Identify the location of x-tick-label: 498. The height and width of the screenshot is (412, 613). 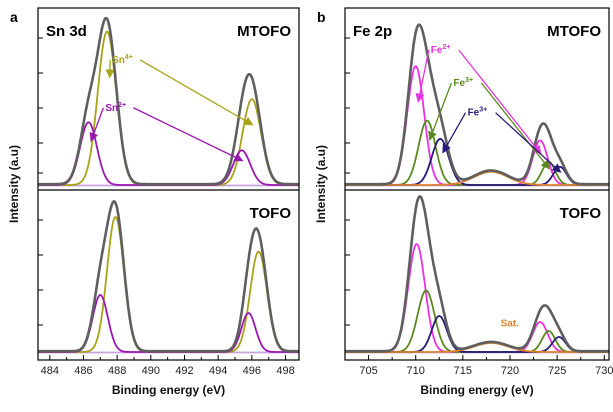
(285, 371).